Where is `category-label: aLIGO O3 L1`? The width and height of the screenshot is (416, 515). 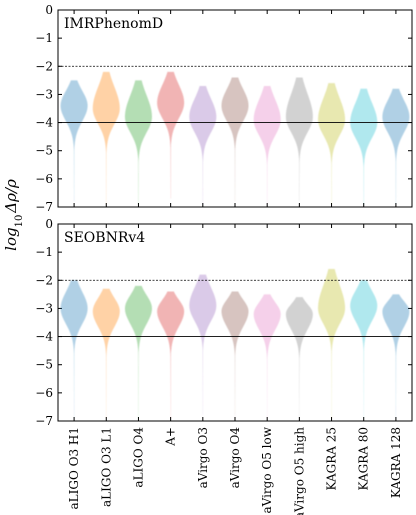 category-label: aLIGO O3 L1 is located at coordinates (106, 467).